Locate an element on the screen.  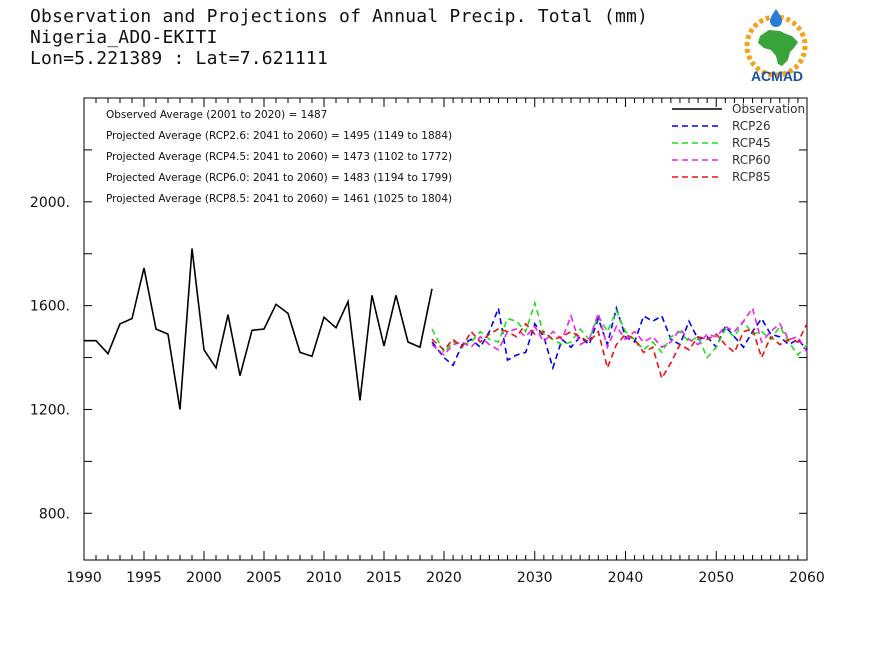
x-tick-label: 2015 is located at coordinates (384, 578).